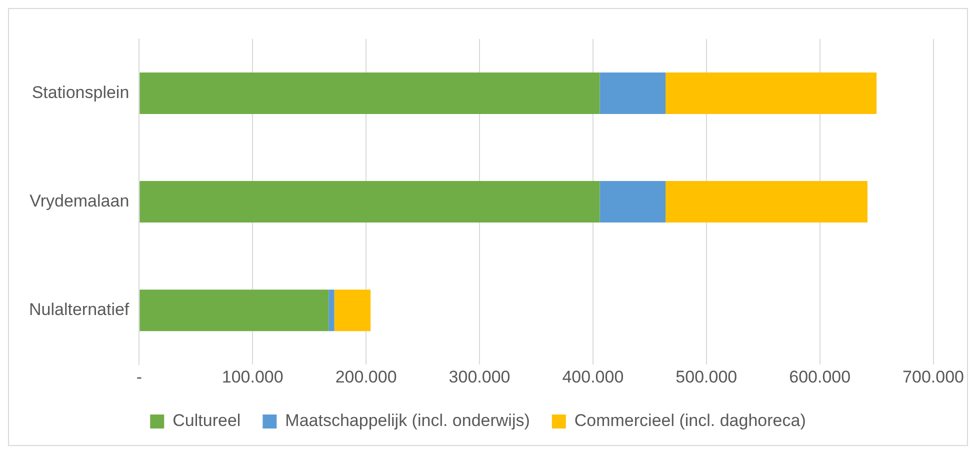 The image size is (978, 455). Describe the element at coordinates (820, 376) in the screenshot. I see `x-tick-label: 600.000` at that location.